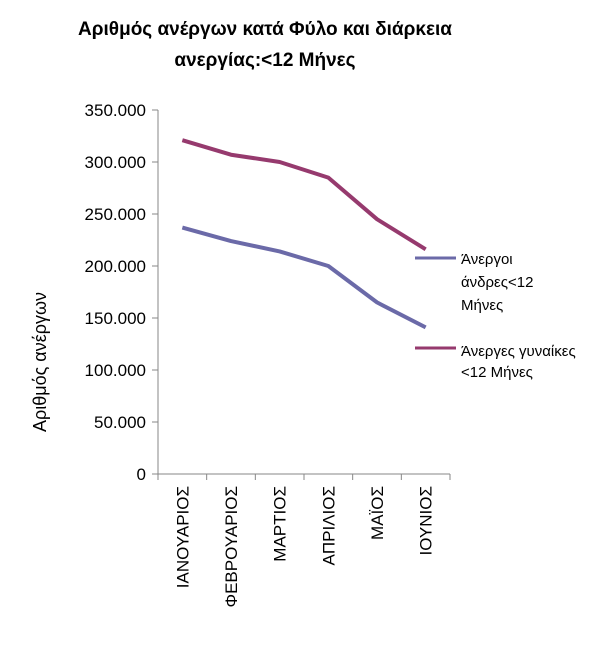  Describe the element at coordinates (40, 362) in the screenshot. I see `y-axis-title: Αριθμός ανέργων` at that location.